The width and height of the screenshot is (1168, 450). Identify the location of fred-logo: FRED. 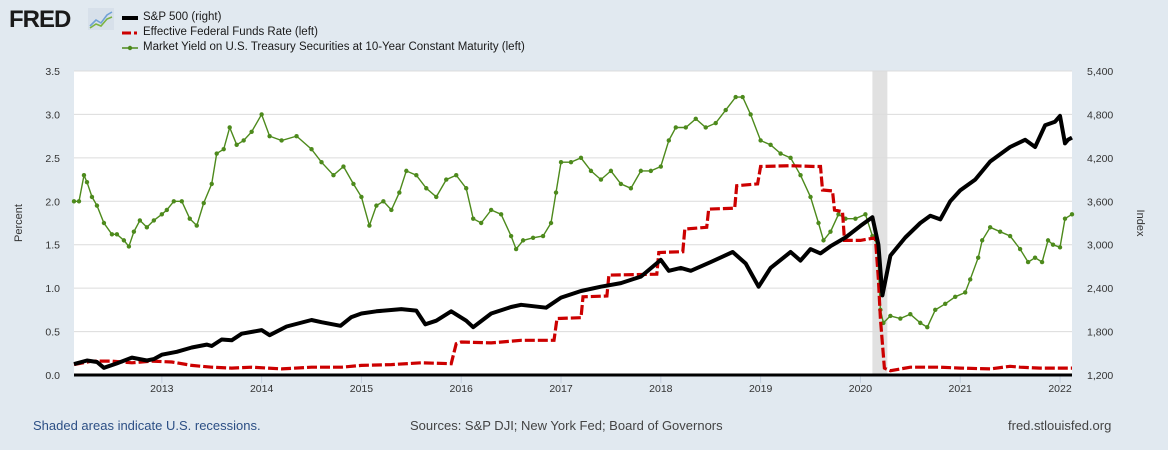
(40, 19).